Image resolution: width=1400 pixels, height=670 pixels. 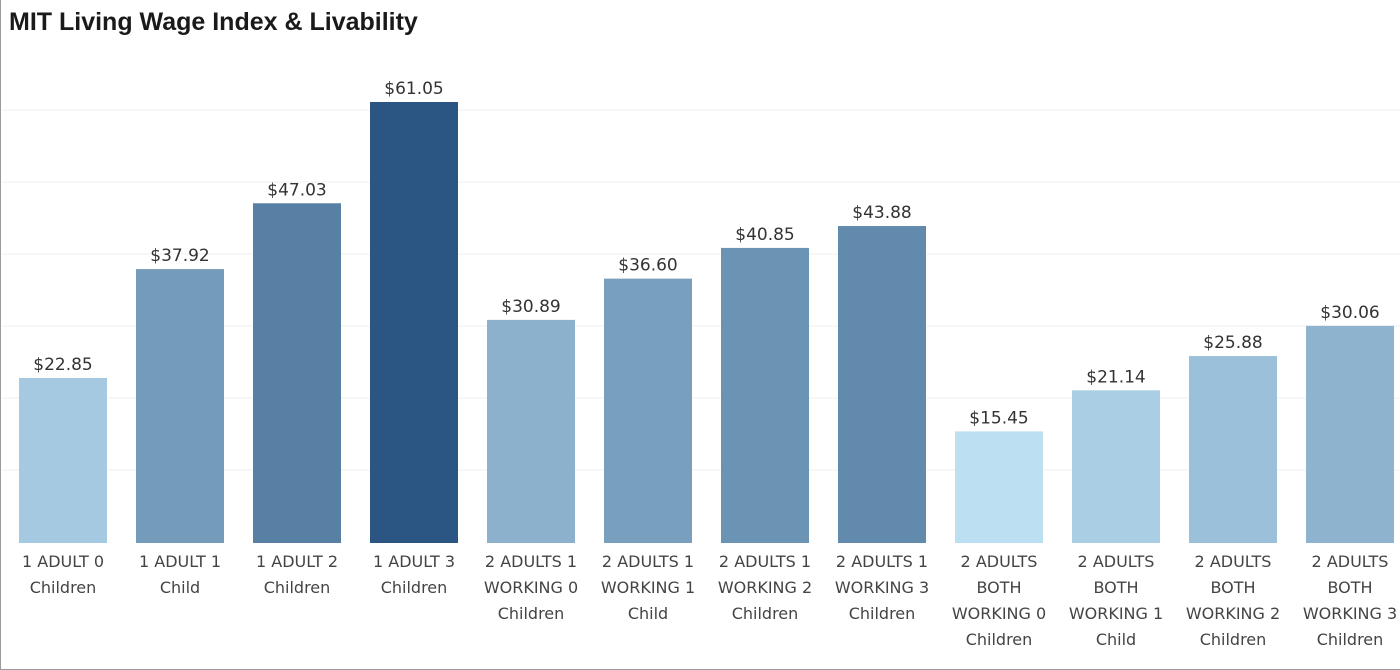 What do you see at coordinates (881, 213) in the screenshot?
I see `value-label-7: $43.88` at bounding box center [881, 213].